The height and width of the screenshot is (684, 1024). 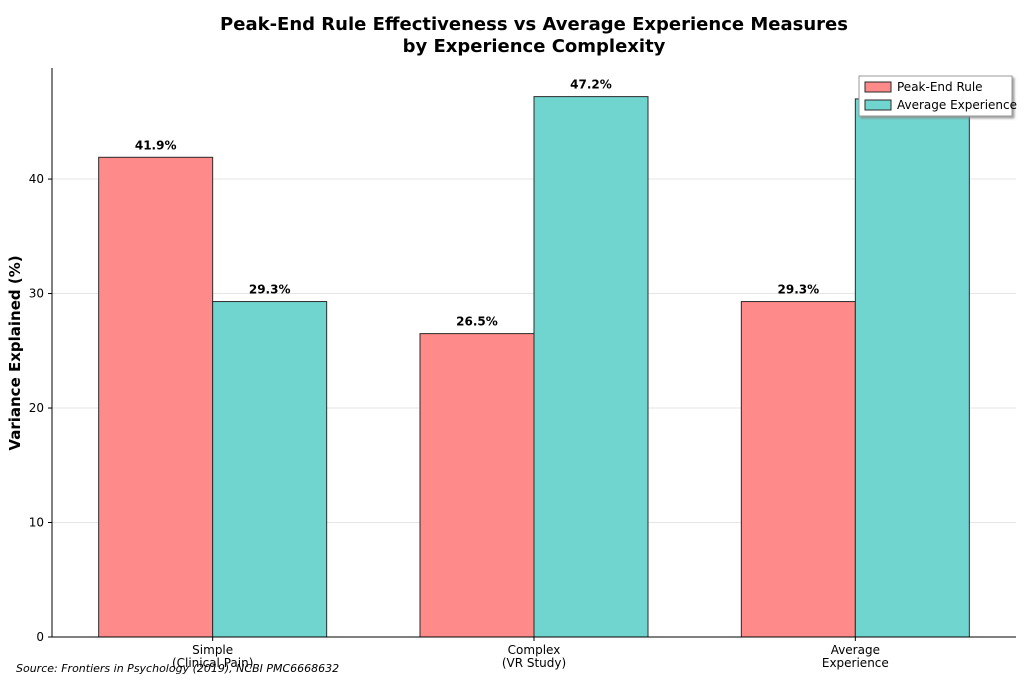 What do you see at coordinates (212, 656) in the screenshot?
I see `x-tick-label: Simple (Clinical Pain)` at bounding box center [212, 656].